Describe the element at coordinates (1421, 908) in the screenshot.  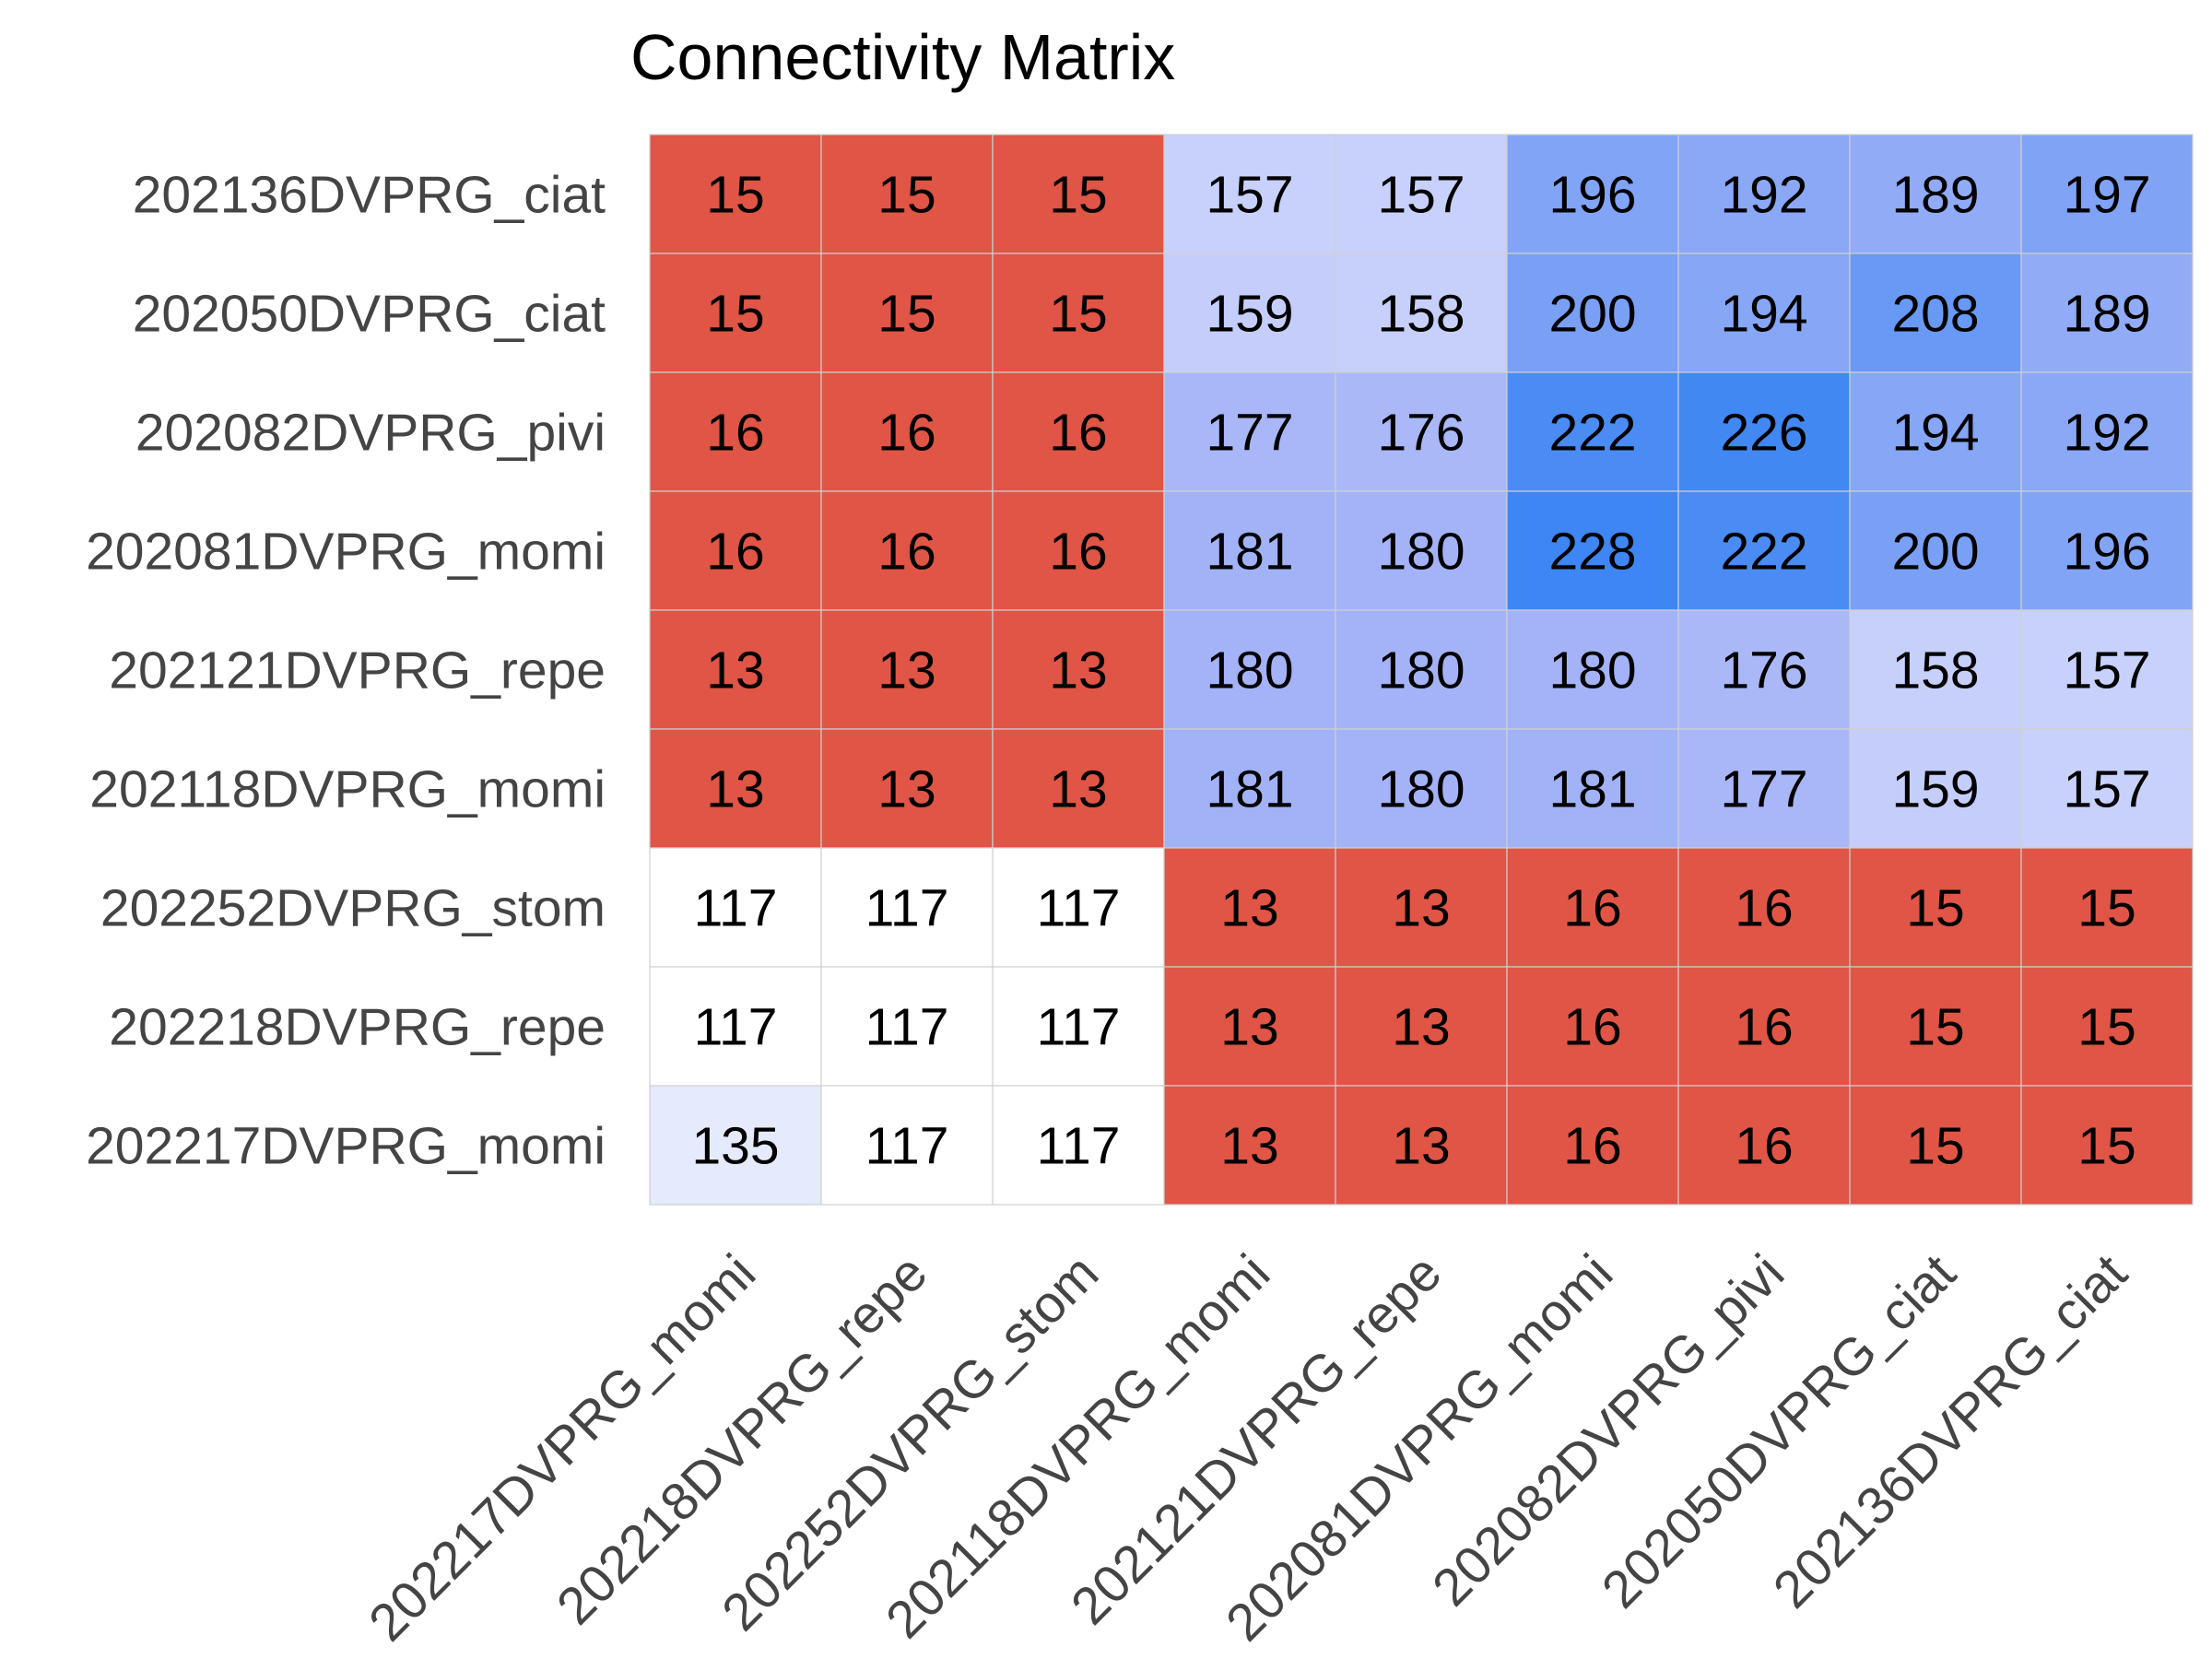
I see `heatmap-cell-label-r6-c4: 13` at that location.